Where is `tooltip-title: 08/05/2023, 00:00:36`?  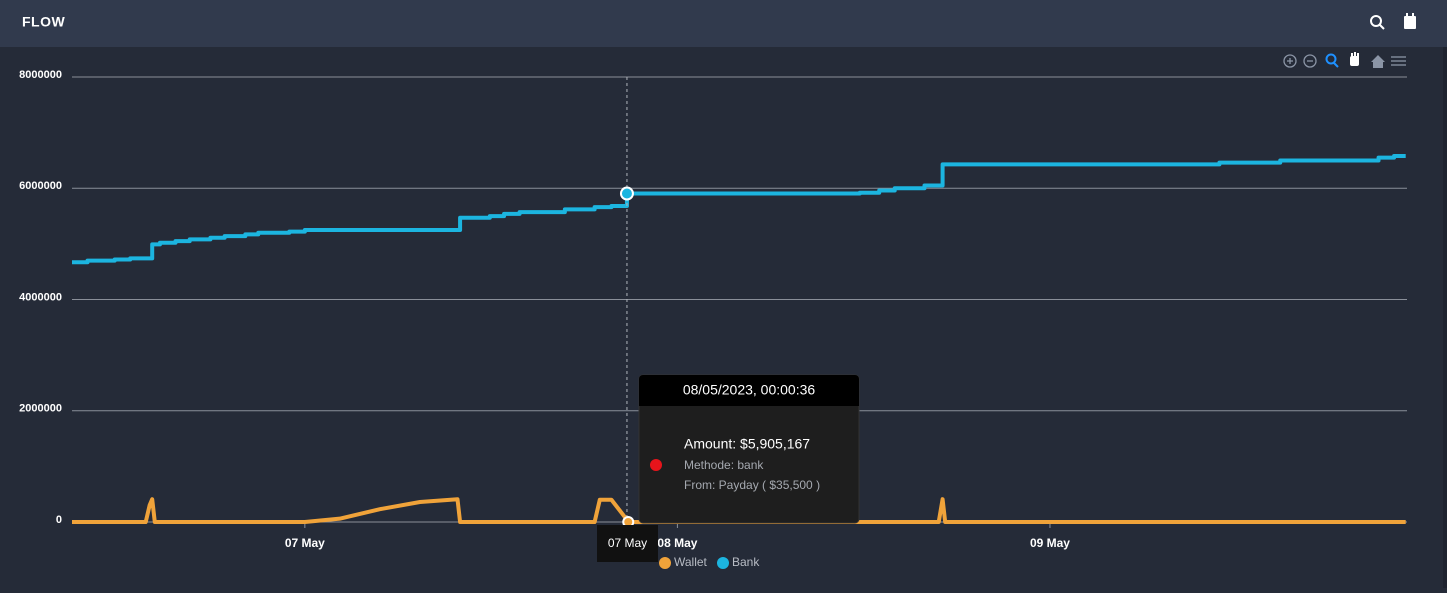 tooltip-title: 08/05/2023, 00:00:36 is located at coordinates (749, 390).